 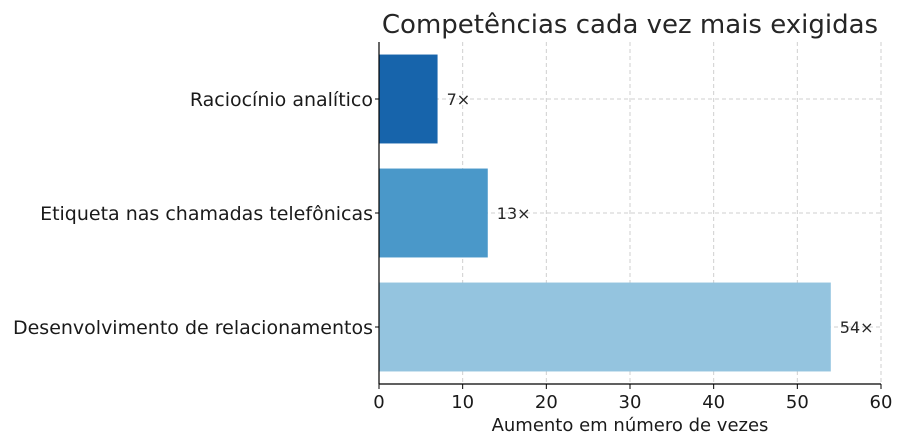 I want to click on x-tick-label: 20, so click(x=546, y=402).